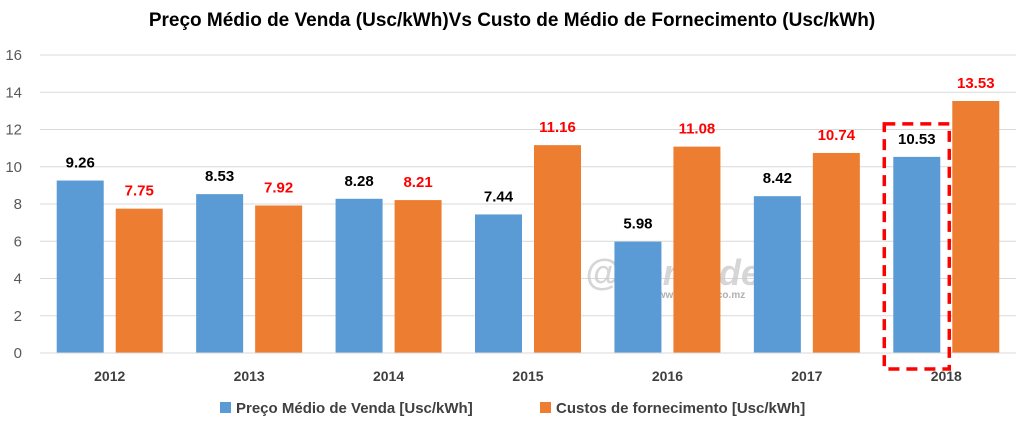 This screenshot has width=1024, height=428. Describe the element at coordinates (354, 408) in the screenshot. I see `legend-label-preco-medio: Preço Médio de Venda [Usc/kWh]` at that location.